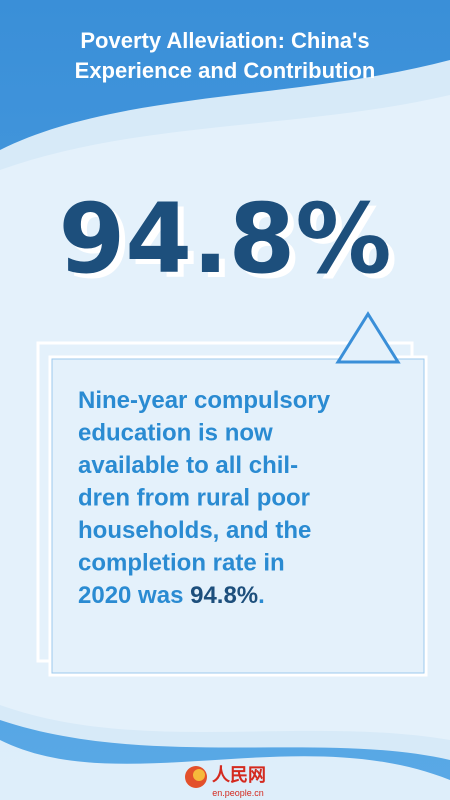  I want to click on logo-icon-inner, so click(199, 775).